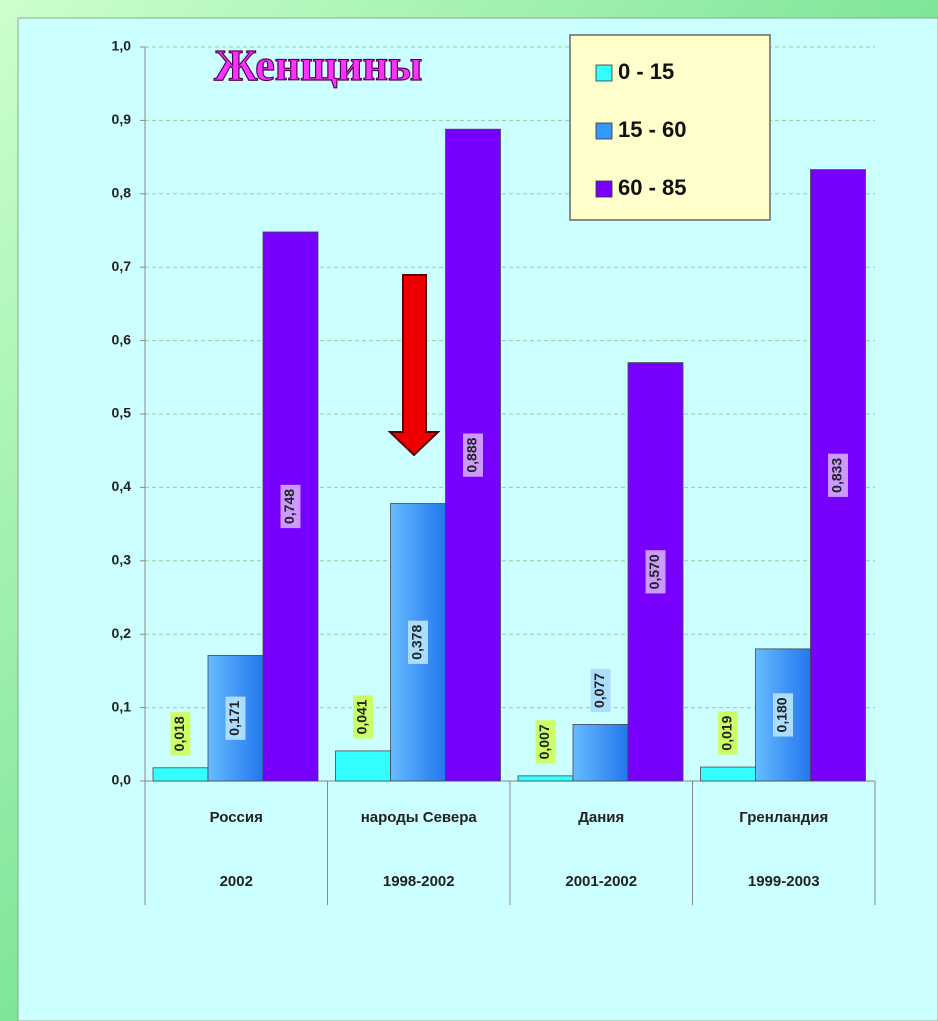 The height and width of the screenshot is (1021, 938). I want to click on data-label: 0,888, so click(472, 454).